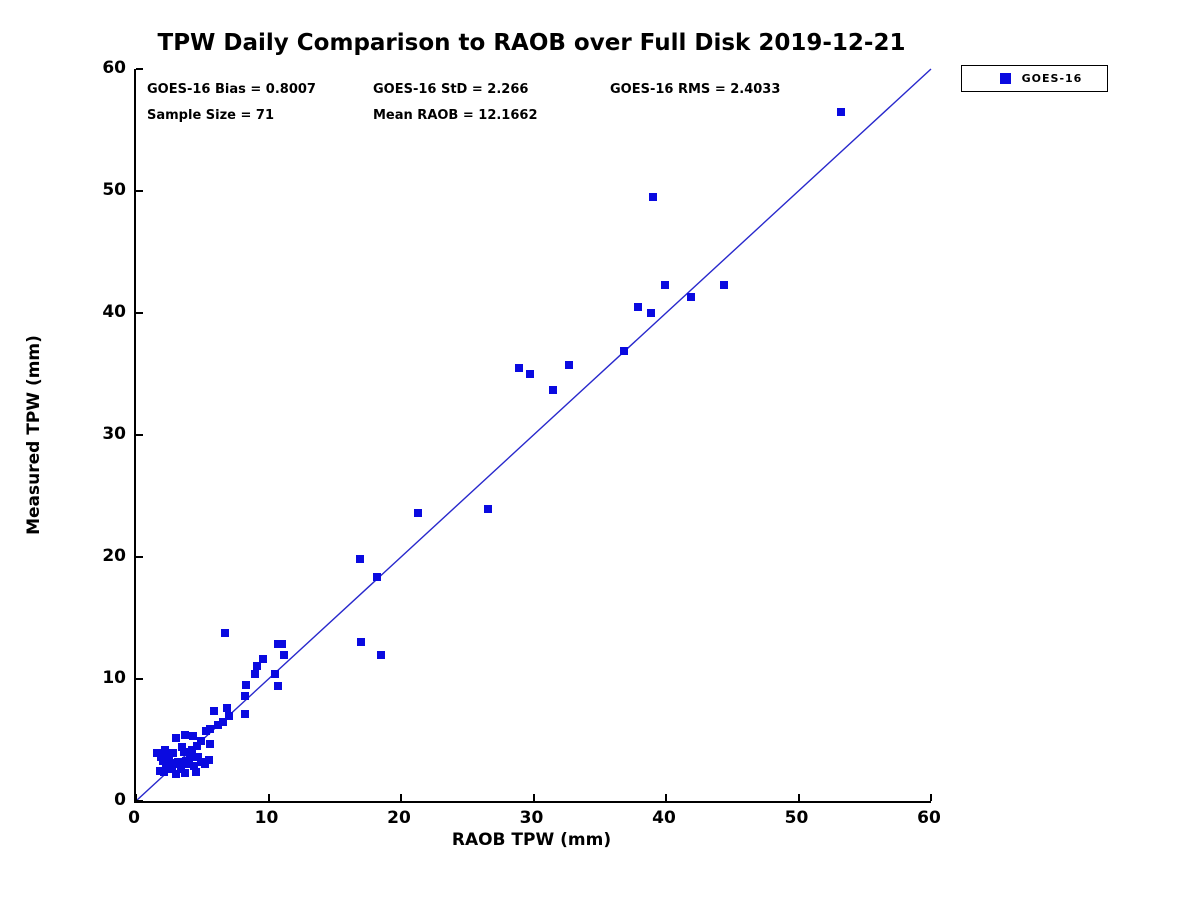  What do you see at coordinates (34, 435) in the screenshot?
I see `y-axis-label: Measured TPW (mm)` at bounding box center [34, 435].